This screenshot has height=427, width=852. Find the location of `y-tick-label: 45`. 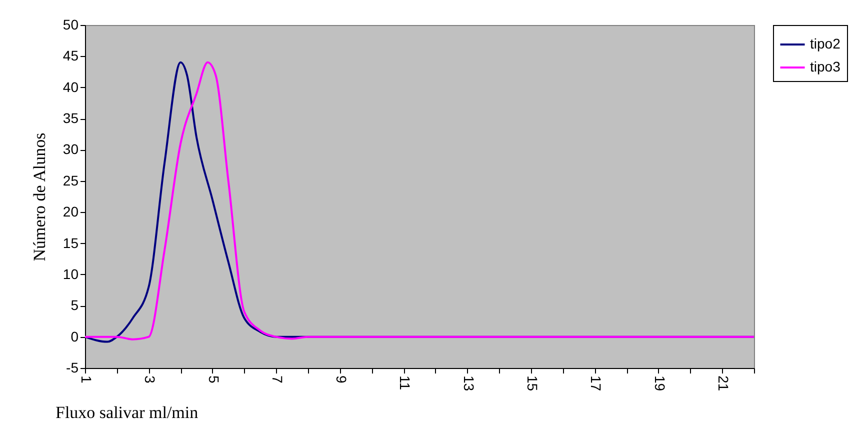

y-tick-label: 45 is located at coordinates (70, 56).